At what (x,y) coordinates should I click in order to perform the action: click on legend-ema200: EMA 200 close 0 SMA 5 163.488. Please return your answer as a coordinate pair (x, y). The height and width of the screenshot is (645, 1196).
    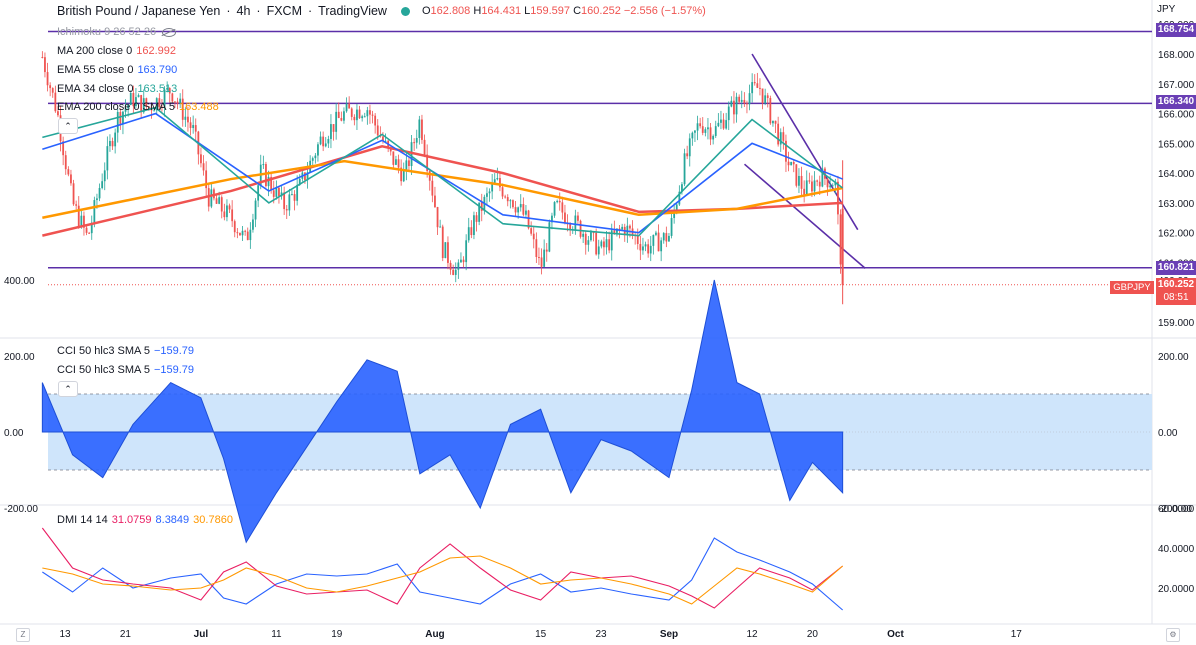
    Looking at the image, I should click on (138, 107).